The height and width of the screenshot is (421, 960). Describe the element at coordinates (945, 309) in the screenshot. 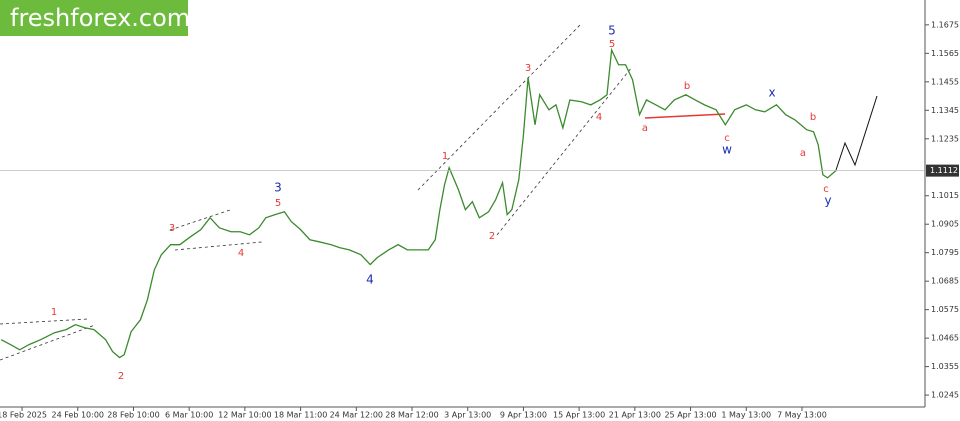

I see `y-tick-label: 1.0575` at that location.